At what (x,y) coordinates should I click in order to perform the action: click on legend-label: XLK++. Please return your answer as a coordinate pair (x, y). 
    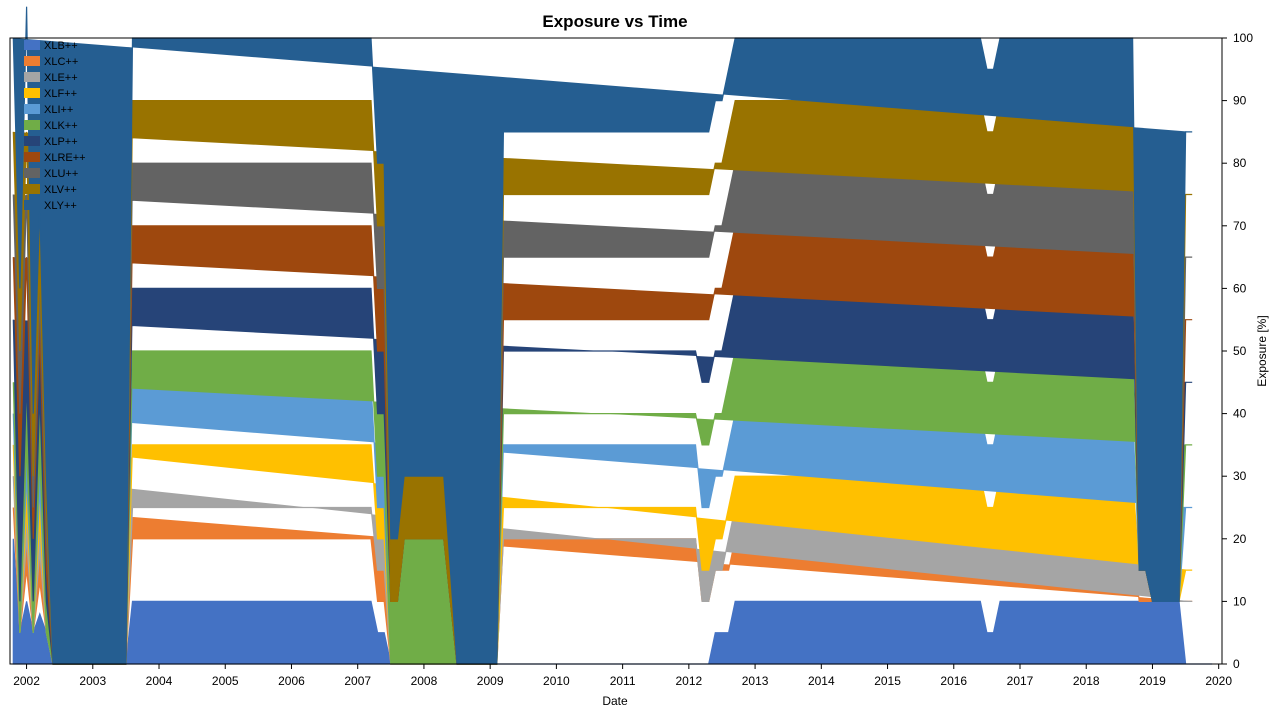
    Looking at the image, I should click on (61, 126).